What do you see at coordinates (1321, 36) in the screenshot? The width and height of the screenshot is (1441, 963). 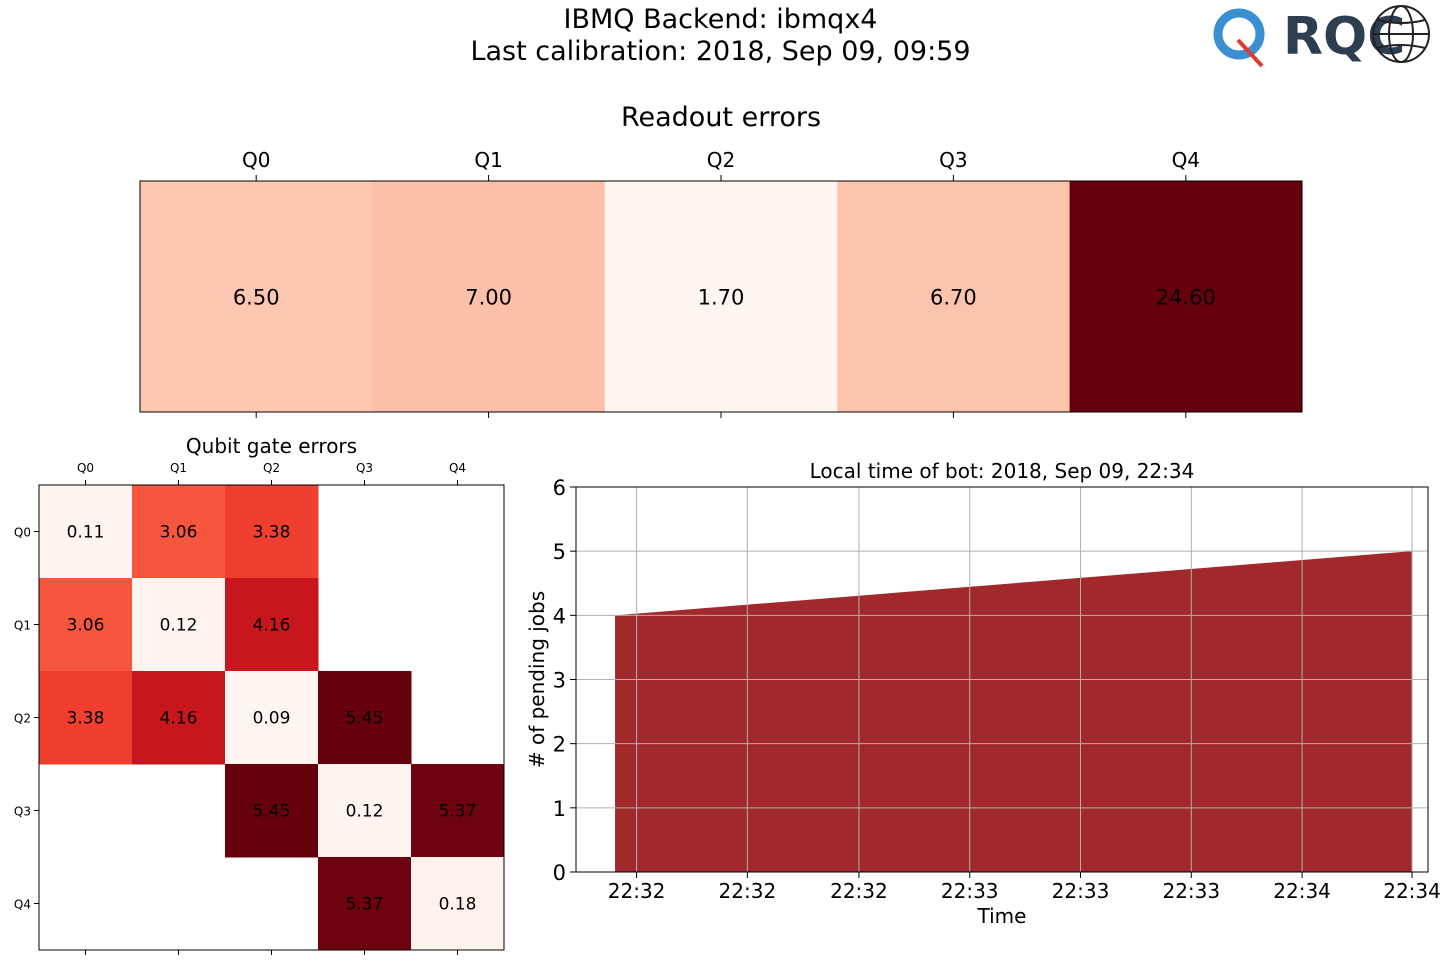 I see `rqc-logo: RQC` at bounding box center [1321, 36].